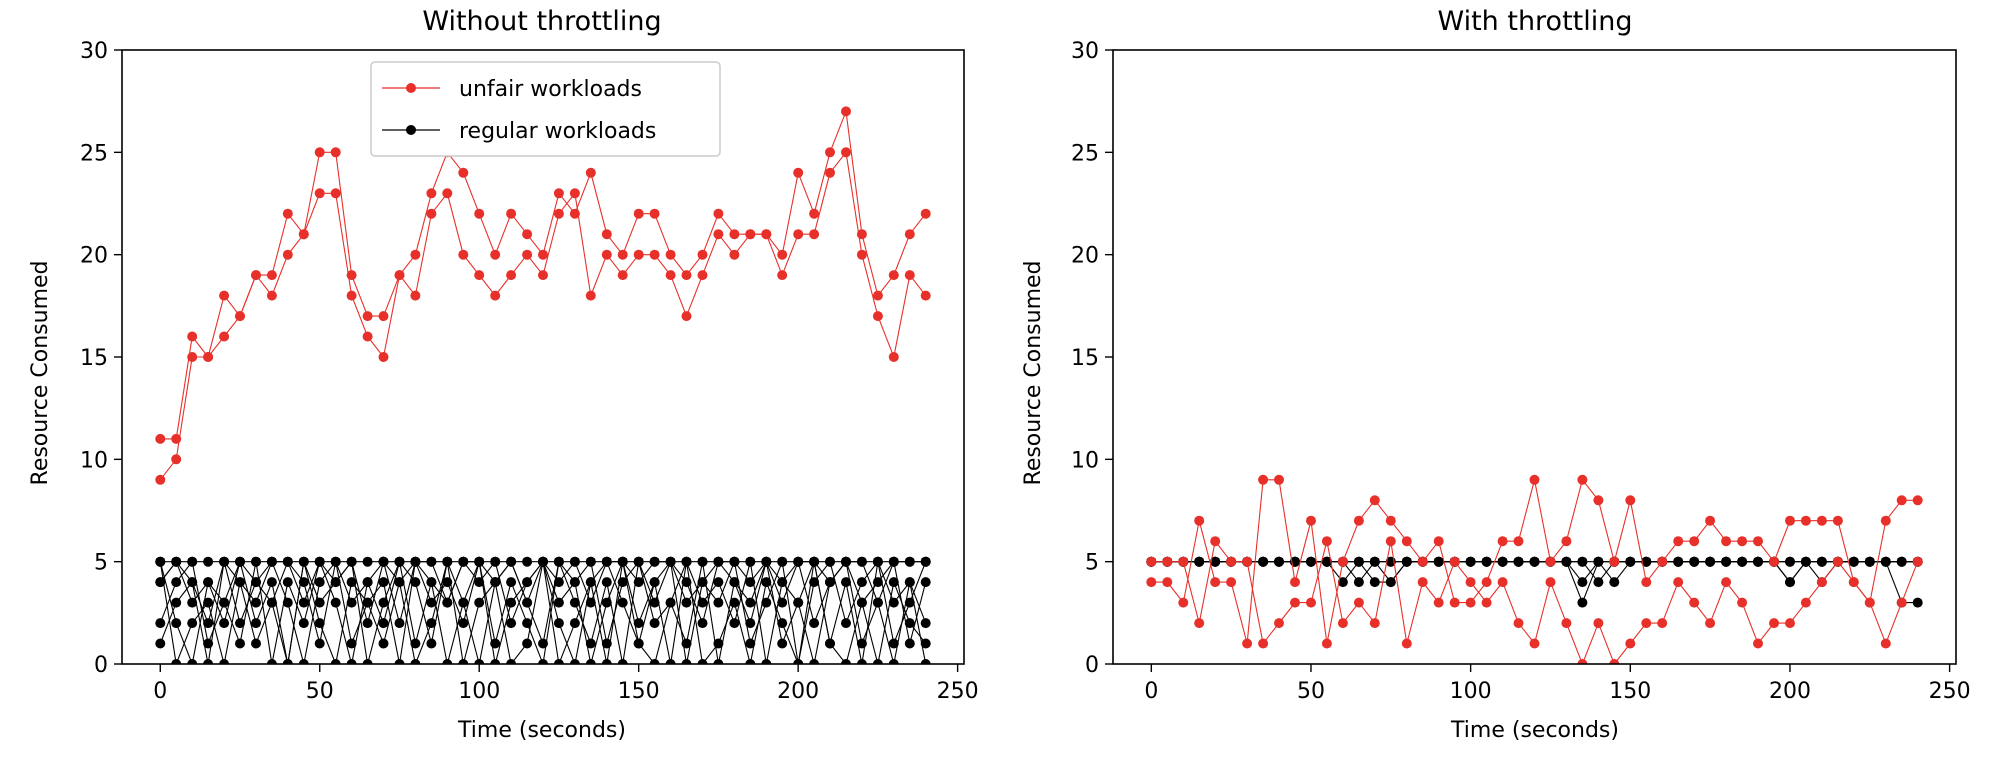 Image resolution: width=2016 pixels, height=762 pixels. What do you see at coordinates (479, 691) in the screenshot?
I see `xtick-label-left-2: 100` at bounding box center [479, 691].